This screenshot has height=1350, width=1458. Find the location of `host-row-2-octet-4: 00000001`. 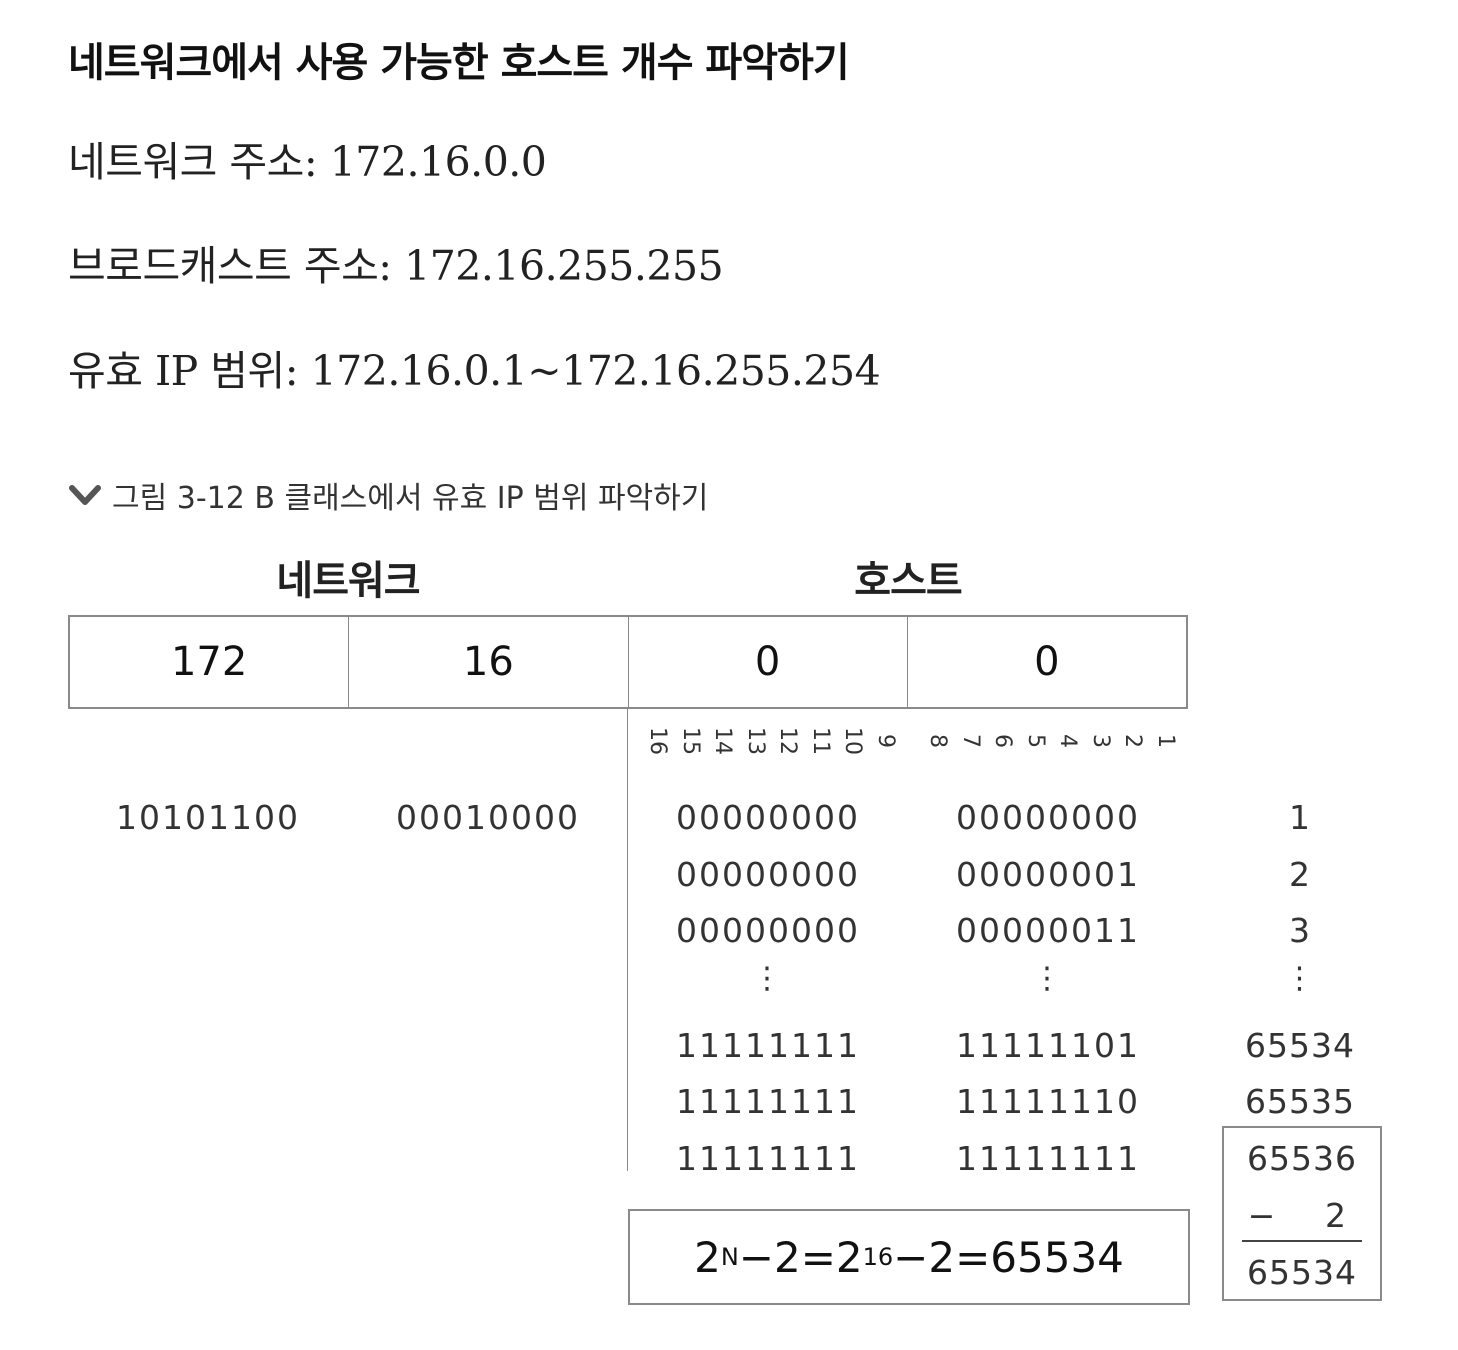

host-row-2-octet-4: 00000001 is located at coordinates (1048, 874).